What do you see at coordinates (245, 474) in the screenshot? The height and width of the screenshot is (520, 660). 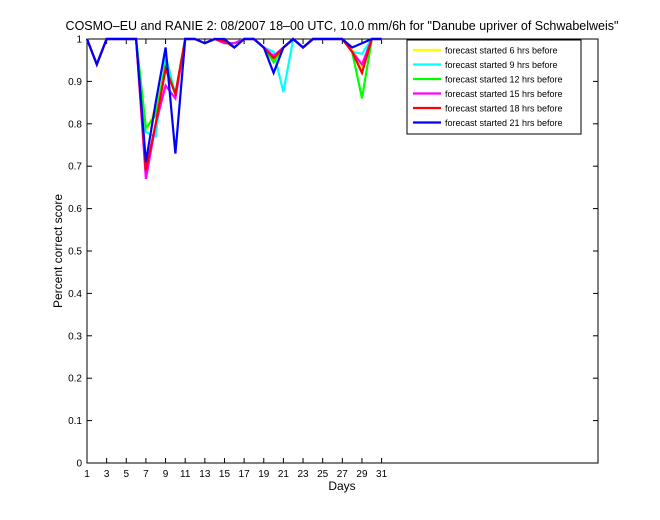 I see `x-tick-label: 17` at bounding box center [245, 474].